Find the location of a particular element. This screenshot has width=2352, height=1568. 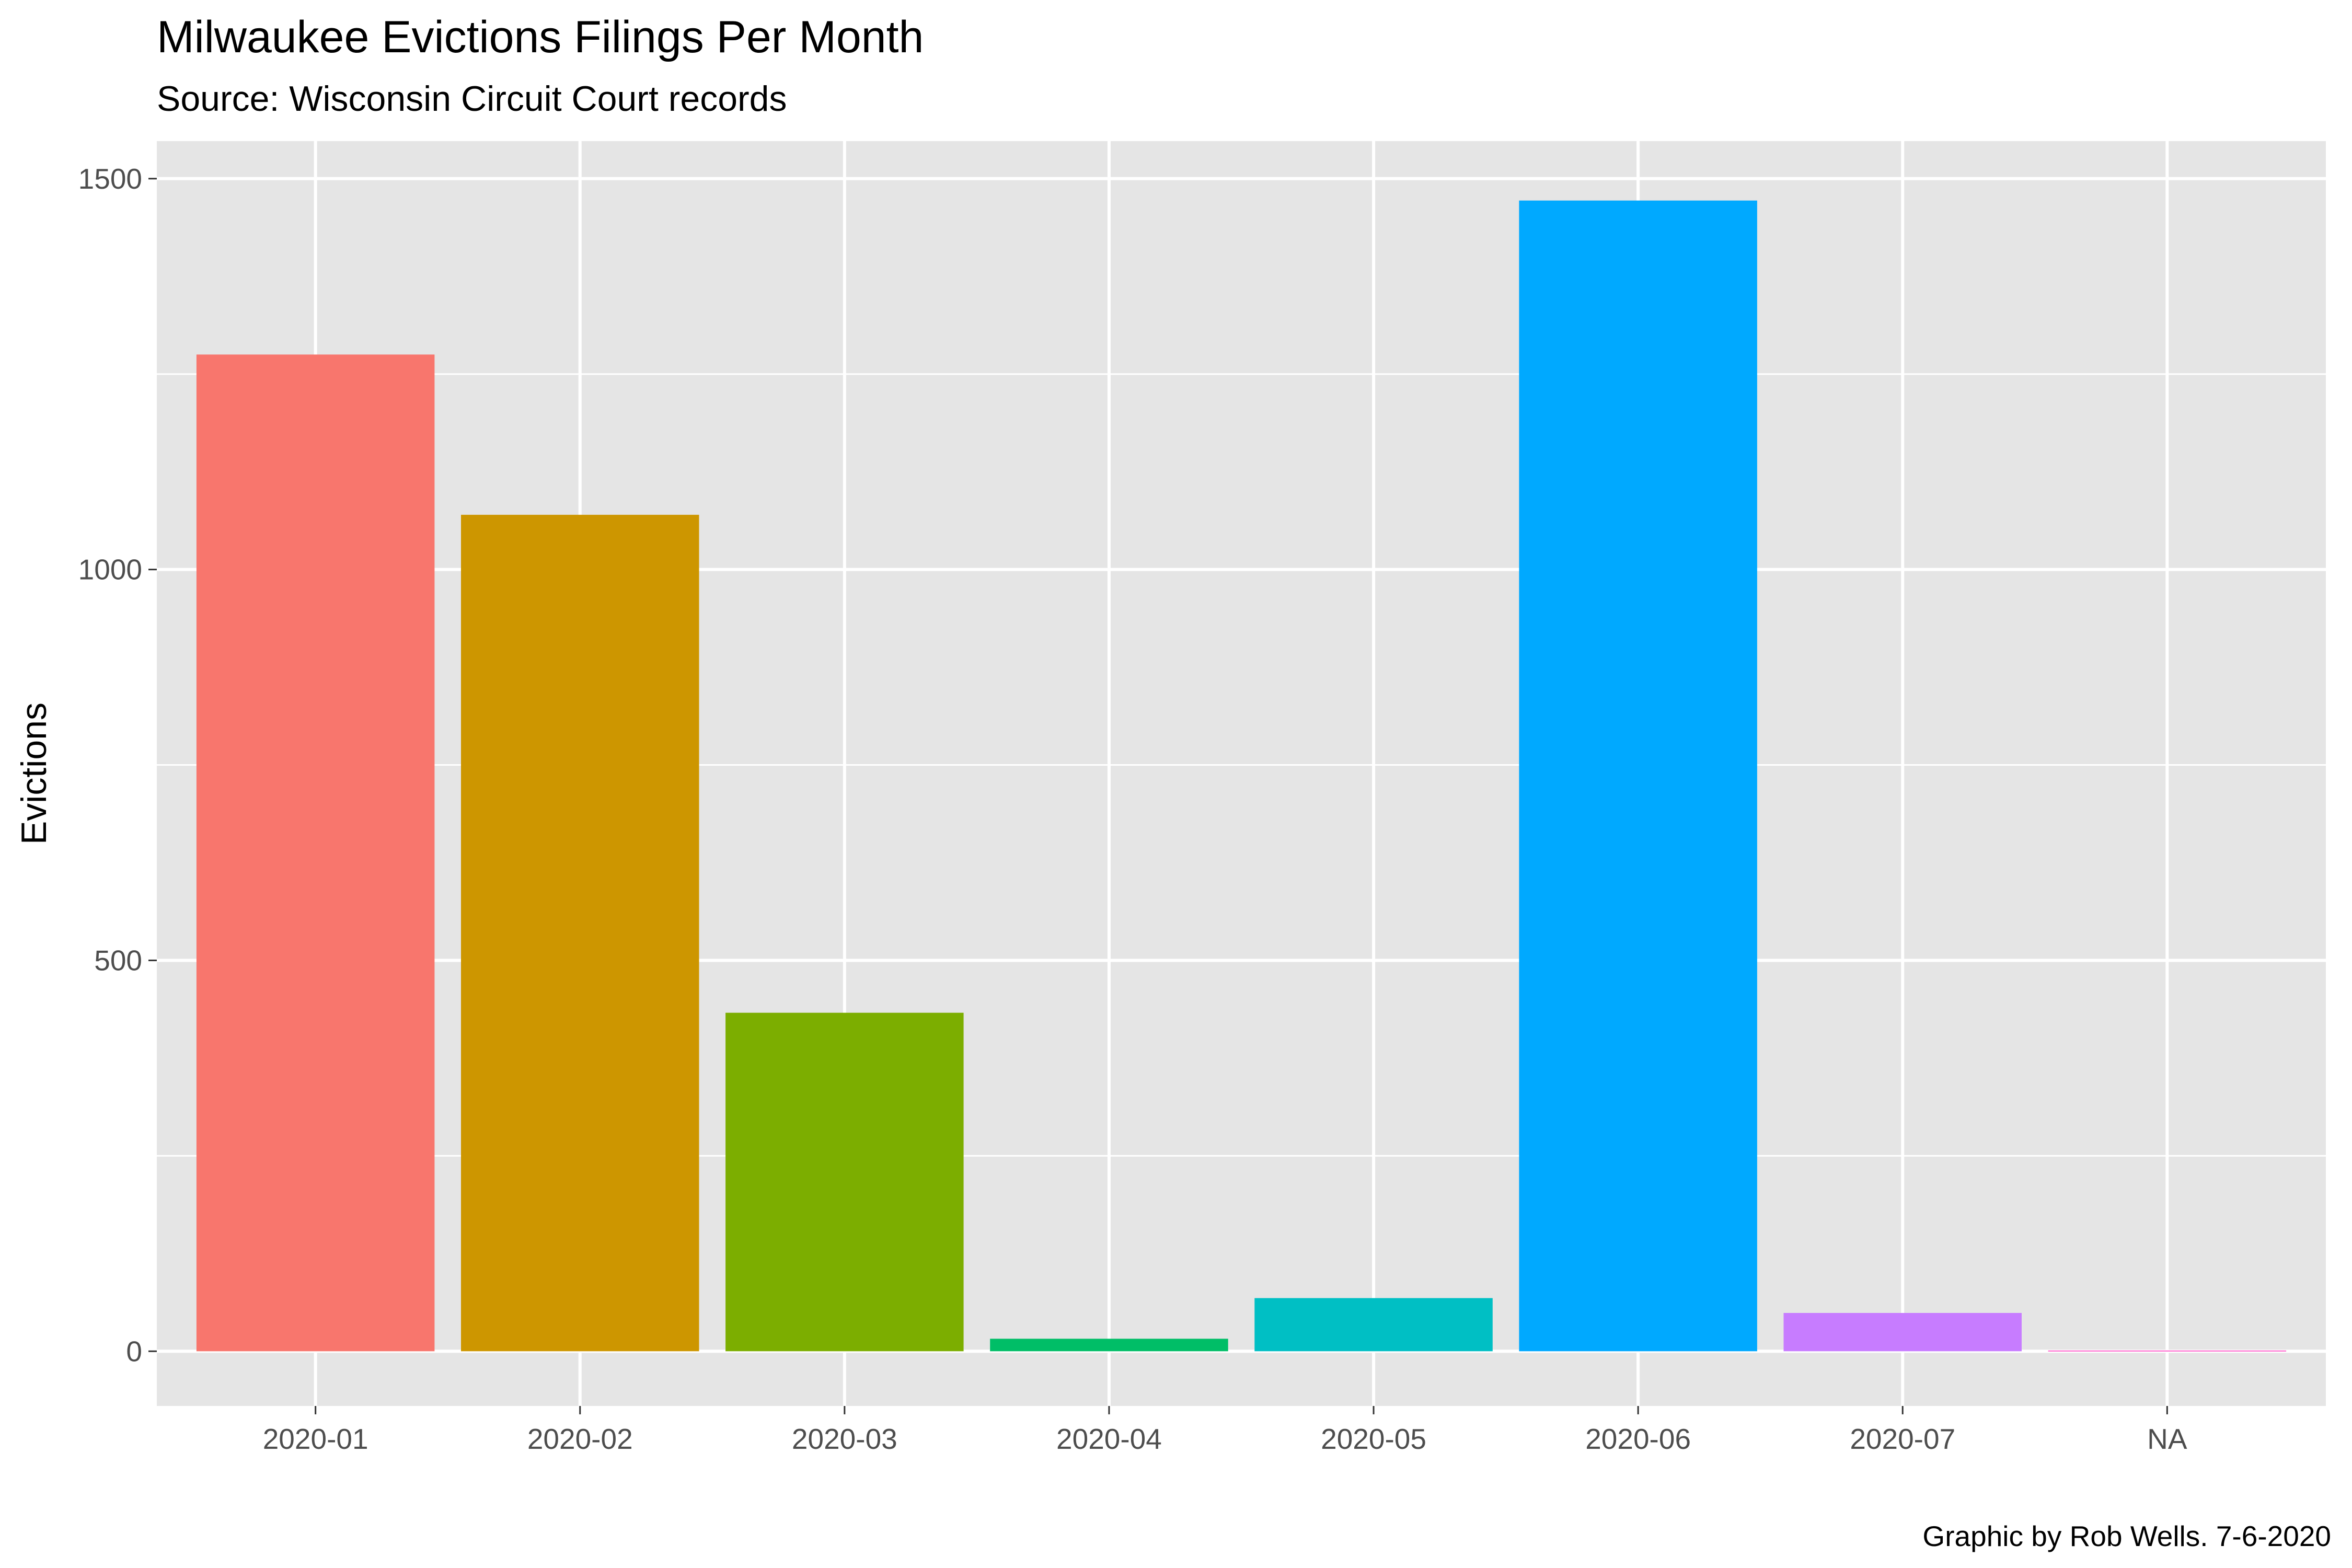

x-tick-label: 2020-03 is located at coordinates (844, 1439).